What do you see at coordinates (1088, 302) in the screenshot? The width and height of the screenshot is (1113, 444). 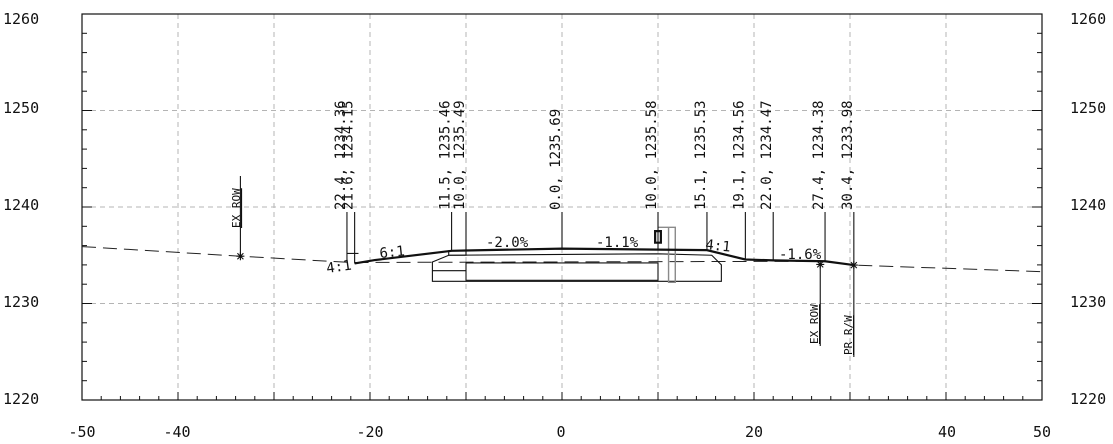 I see `y-label-right-1230: 1230` at bounding box center [1088, 302].